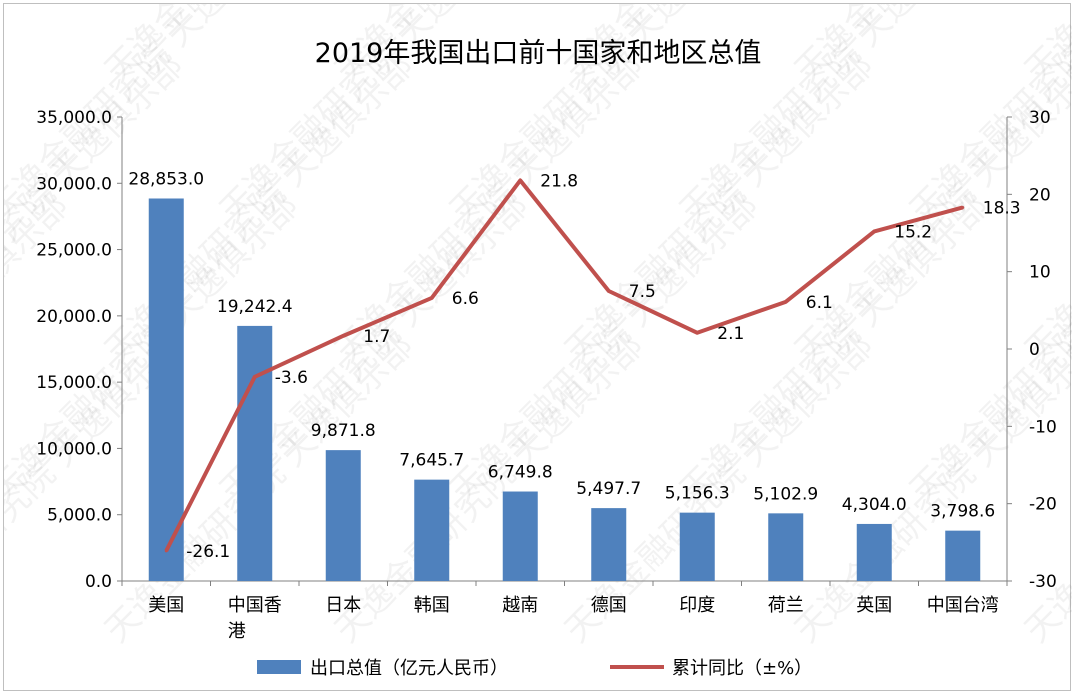  What do you see at coordinates (559, 181) in the screenshot?
I see `line-value-label: 21.8` at bounding box center [559, 181].